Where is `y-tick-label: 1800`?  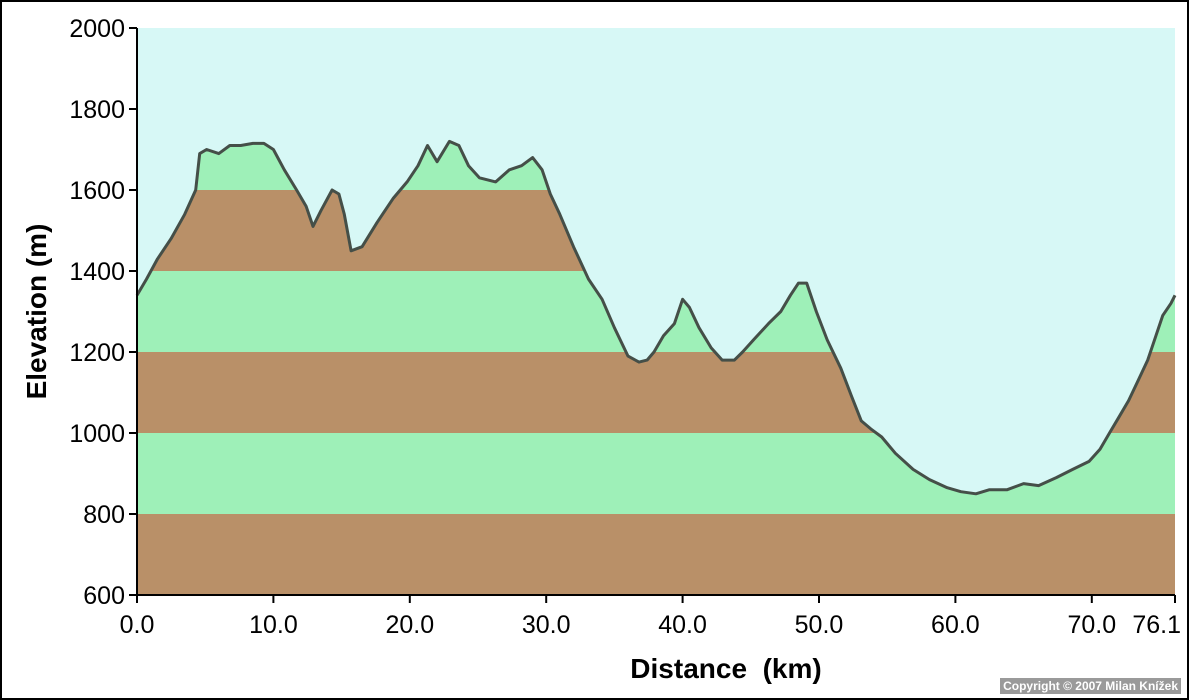 y-tick-label: 1800 is located at coordinates (97, 110).